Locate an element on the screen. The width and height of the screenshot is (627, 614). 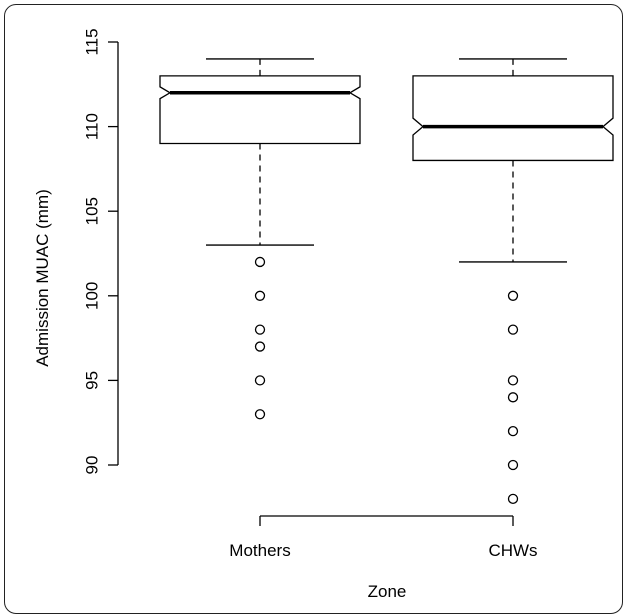
y-axis: 90 95 100 105 110 115 is located at coordinates (101, 251).